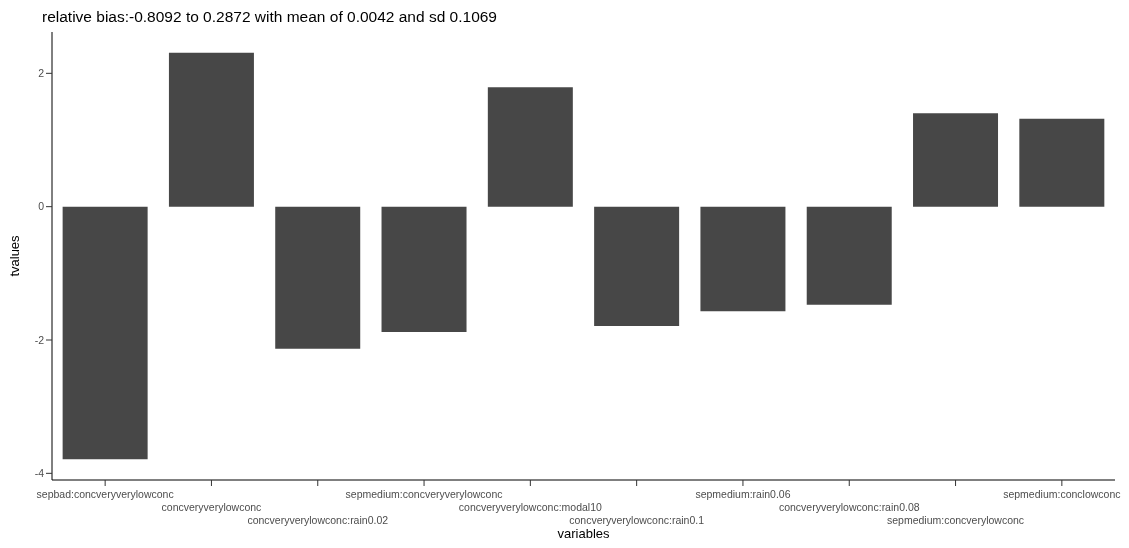 This screenshot has height=548, width=1129. What do you see at coordinates (424, 494) in the screenshot?
I see `x-tick-label: sepmedium:concveryverylowconc` at bounding box center [424, 494].